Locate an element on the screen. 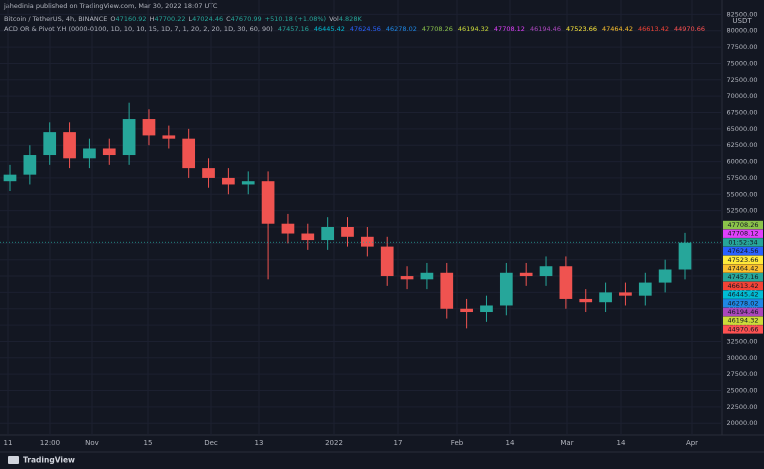 This screenshot has height=469, width=764. y-tick-label: 32500.00 is located at coordinates (741, 341).